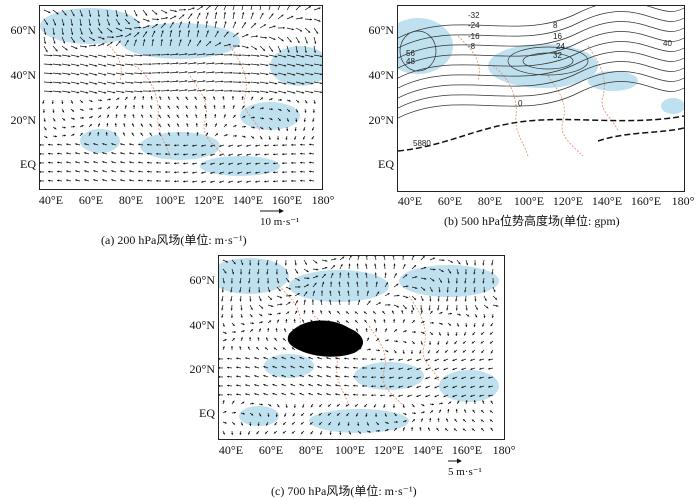  What do you see at coordinates (19, 120) in the screenshot?
I see `panel-a-y-label: 20°N` at bounding box center [19, 120].